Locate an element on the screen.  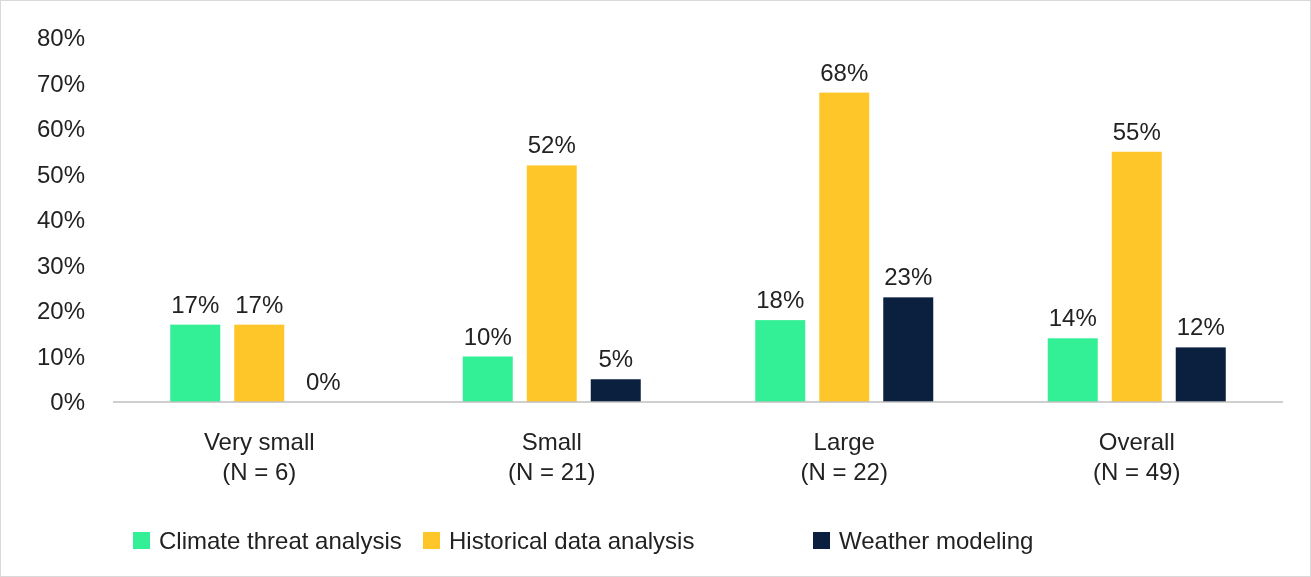
y-tick-label: 0% is located at coordinates (67, 402).